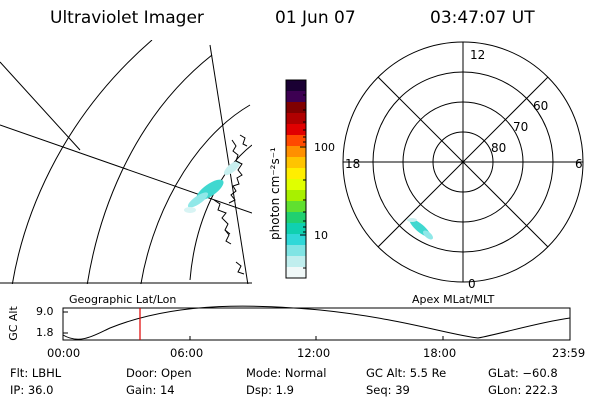 The height and width of the screenshot is (400, 600). I want to click on timeline-xtick-1800: 18:00, so click(440, 353).